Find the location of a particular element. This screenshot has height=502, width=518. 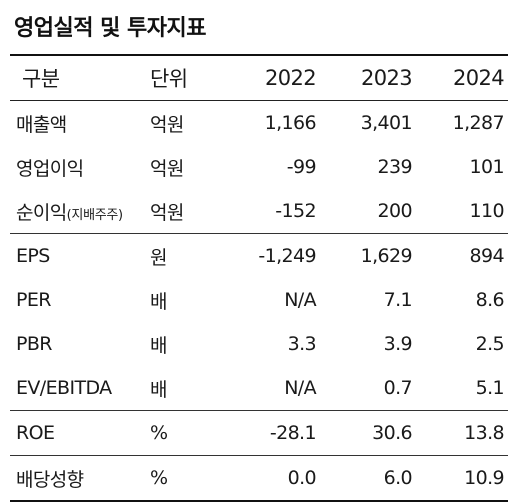

cell-value: 894 is located at coordinates (487, 256).